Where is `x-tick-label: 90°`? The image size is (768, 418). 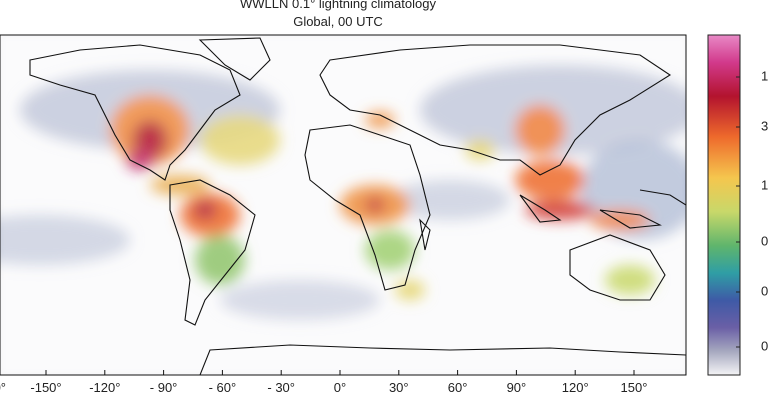
x-tick-label: 90° is located at coordinates (517, 387).